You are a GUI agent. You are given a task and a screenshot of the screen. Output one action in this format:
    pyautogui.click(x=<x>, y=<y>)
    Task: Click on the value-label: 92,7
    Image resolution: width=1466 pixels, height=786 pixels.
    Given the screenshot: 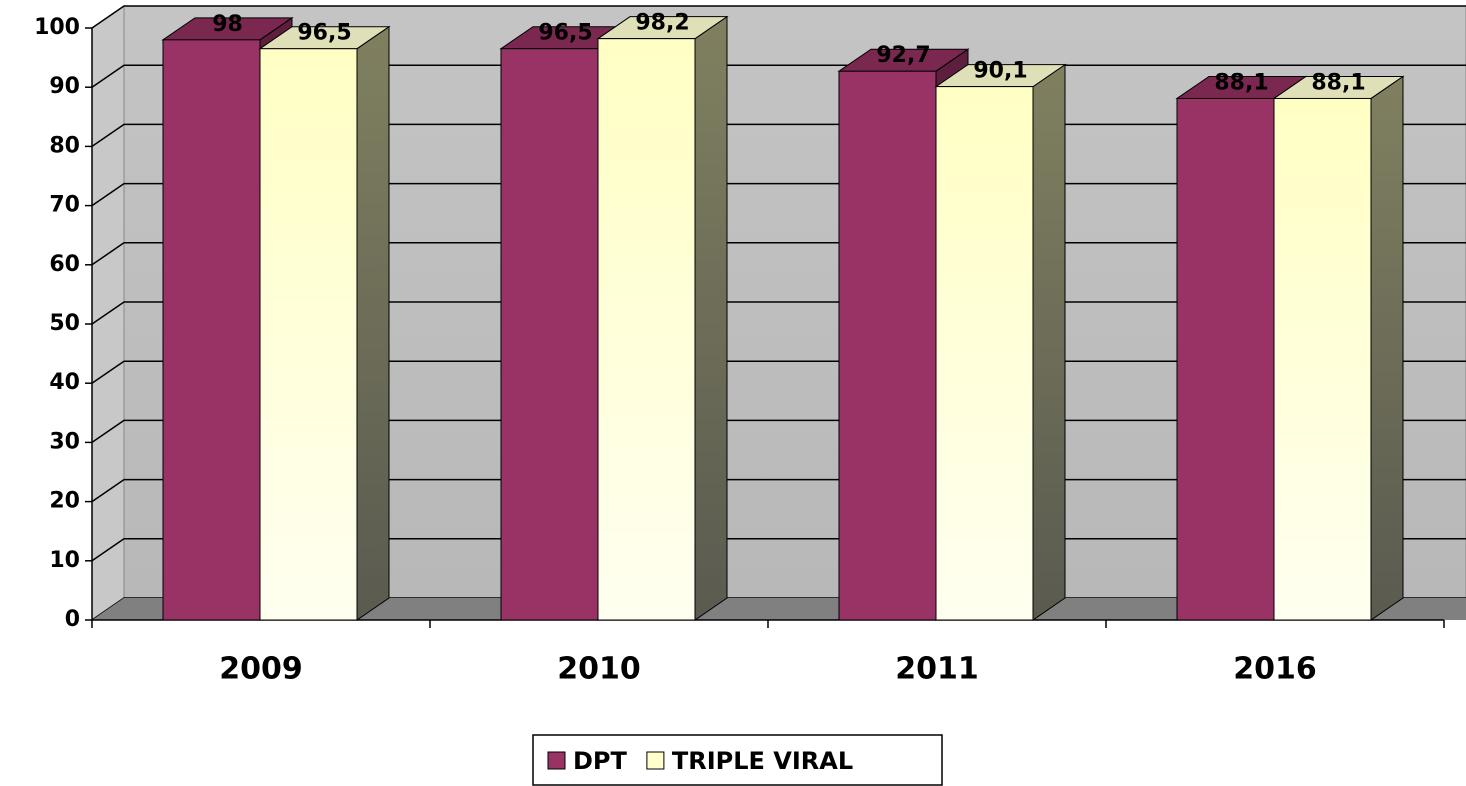 What is the action you would take?
    pyautogui.click(x=903, y=55)
    